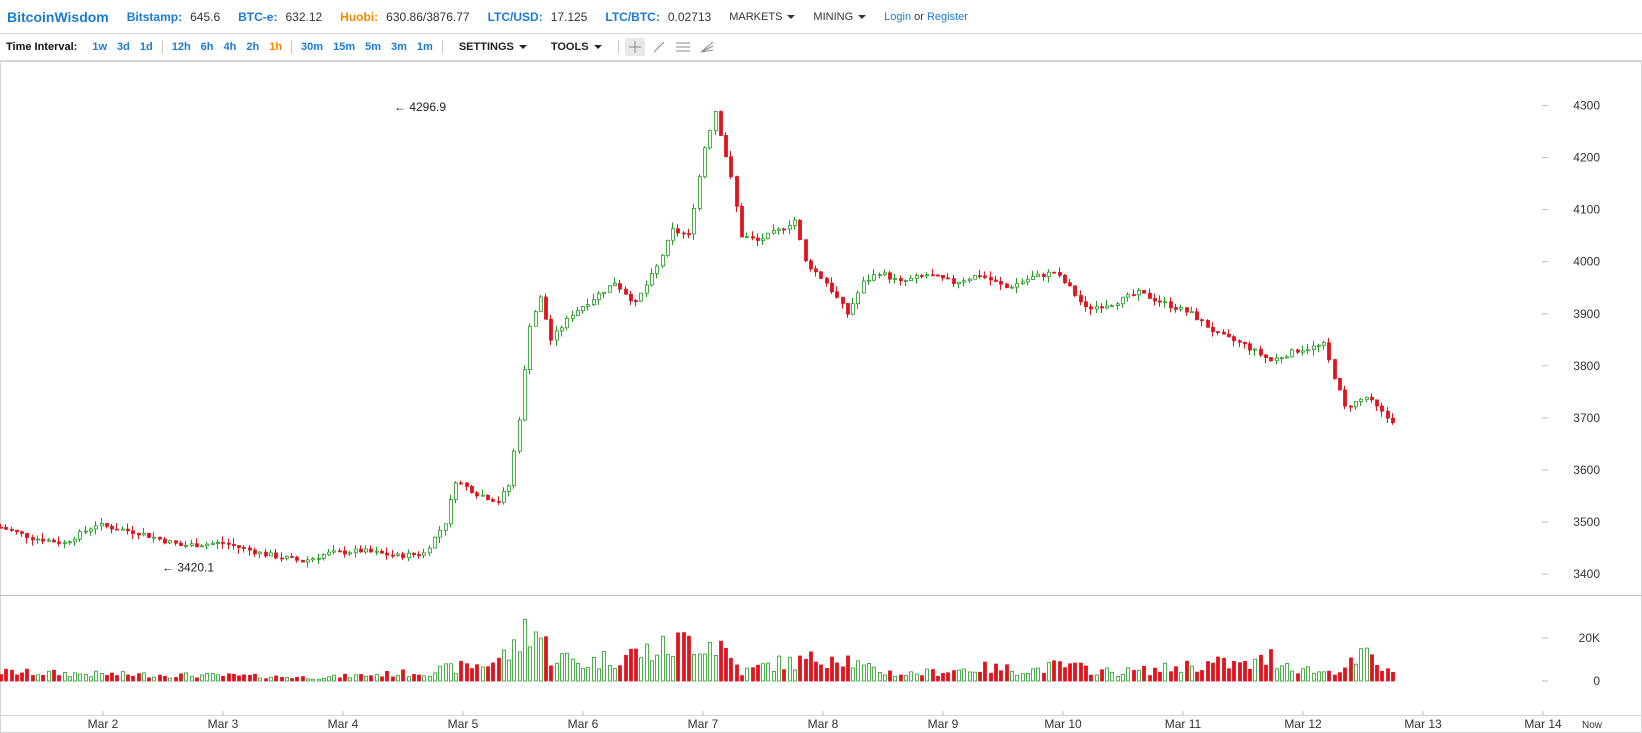 This screenshot has width=1642, height=733. Describe the element at coordinates (312, 47) in the screenshot. I see `interval-30m: 30m` at that location.